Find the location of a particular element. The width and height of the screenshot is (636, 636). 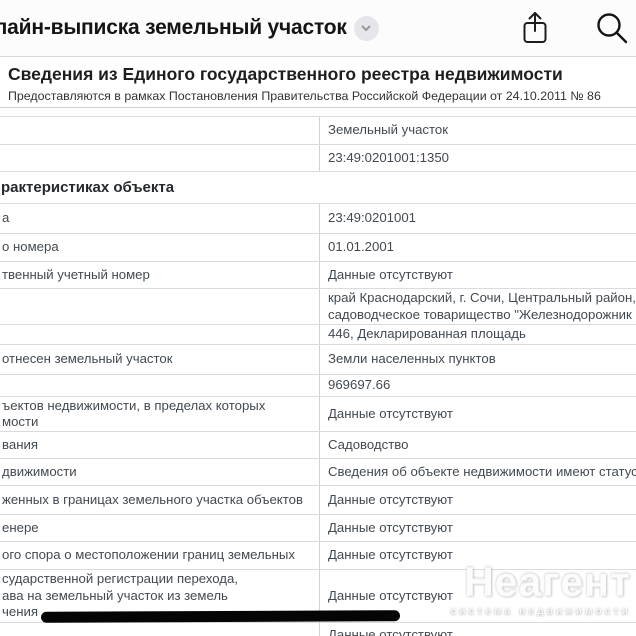

table-row: о номера 01.01.2001 is located at coordinates (318, 248).